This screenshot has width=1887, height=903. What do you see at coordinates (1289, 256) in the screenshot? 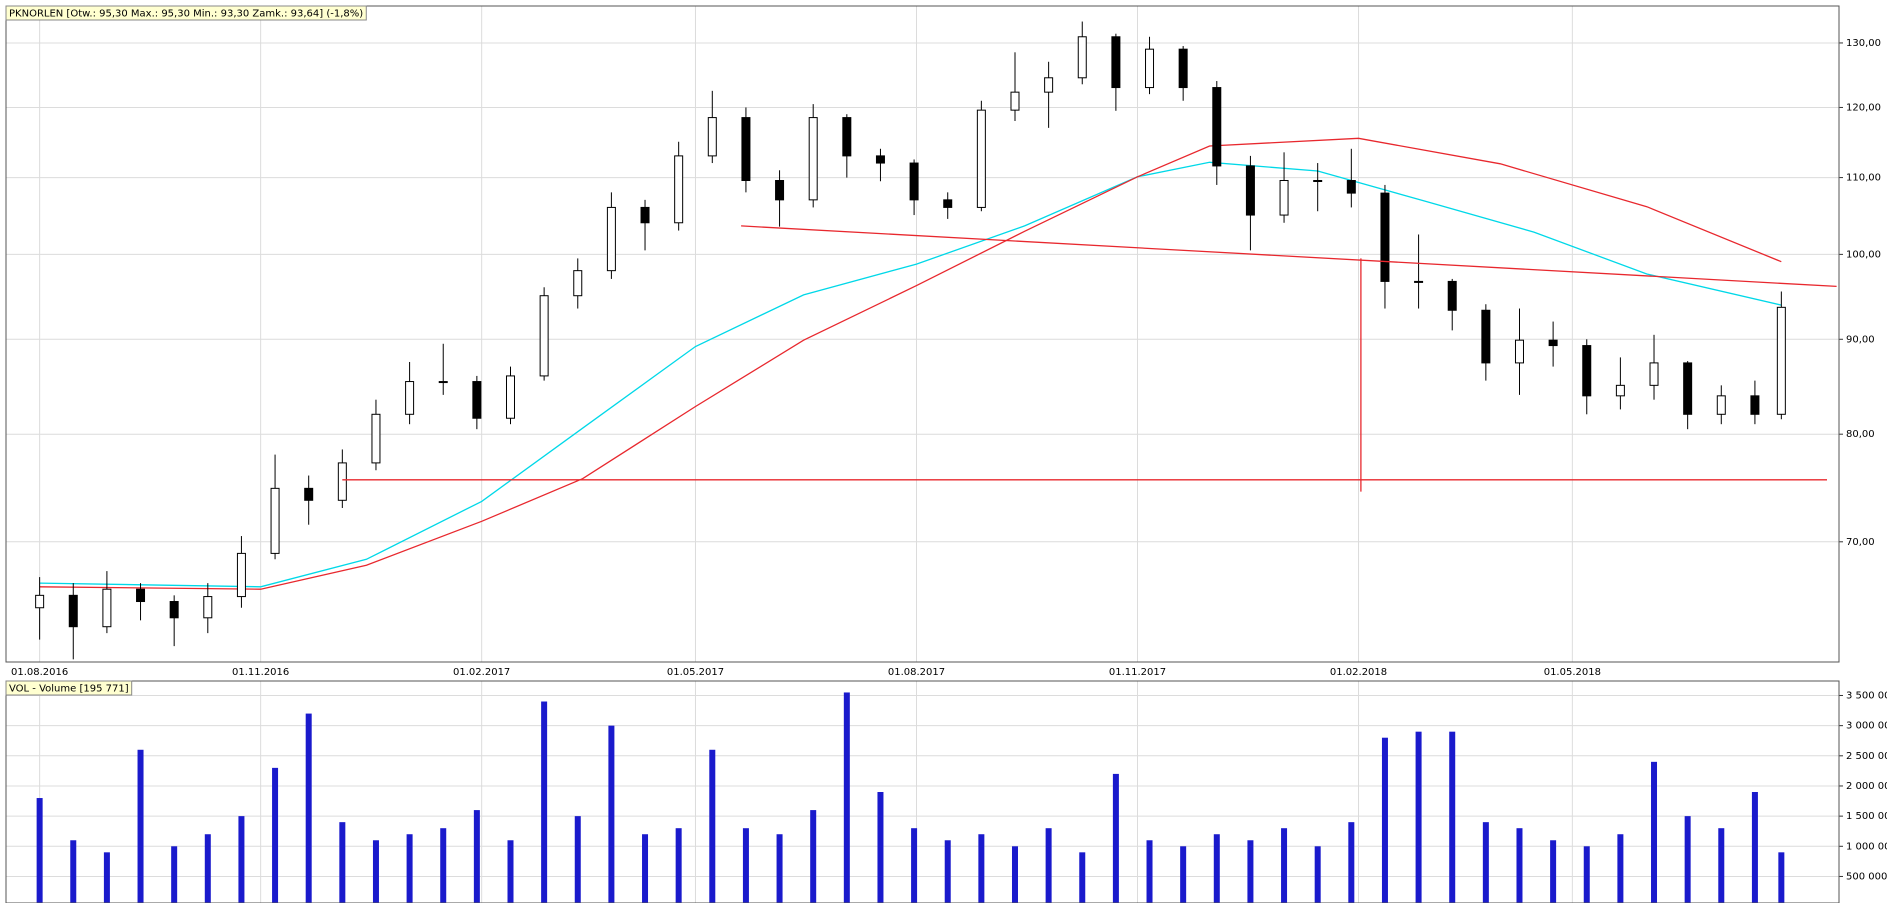
I see `trend-line` at bounding box center [1289, 256].